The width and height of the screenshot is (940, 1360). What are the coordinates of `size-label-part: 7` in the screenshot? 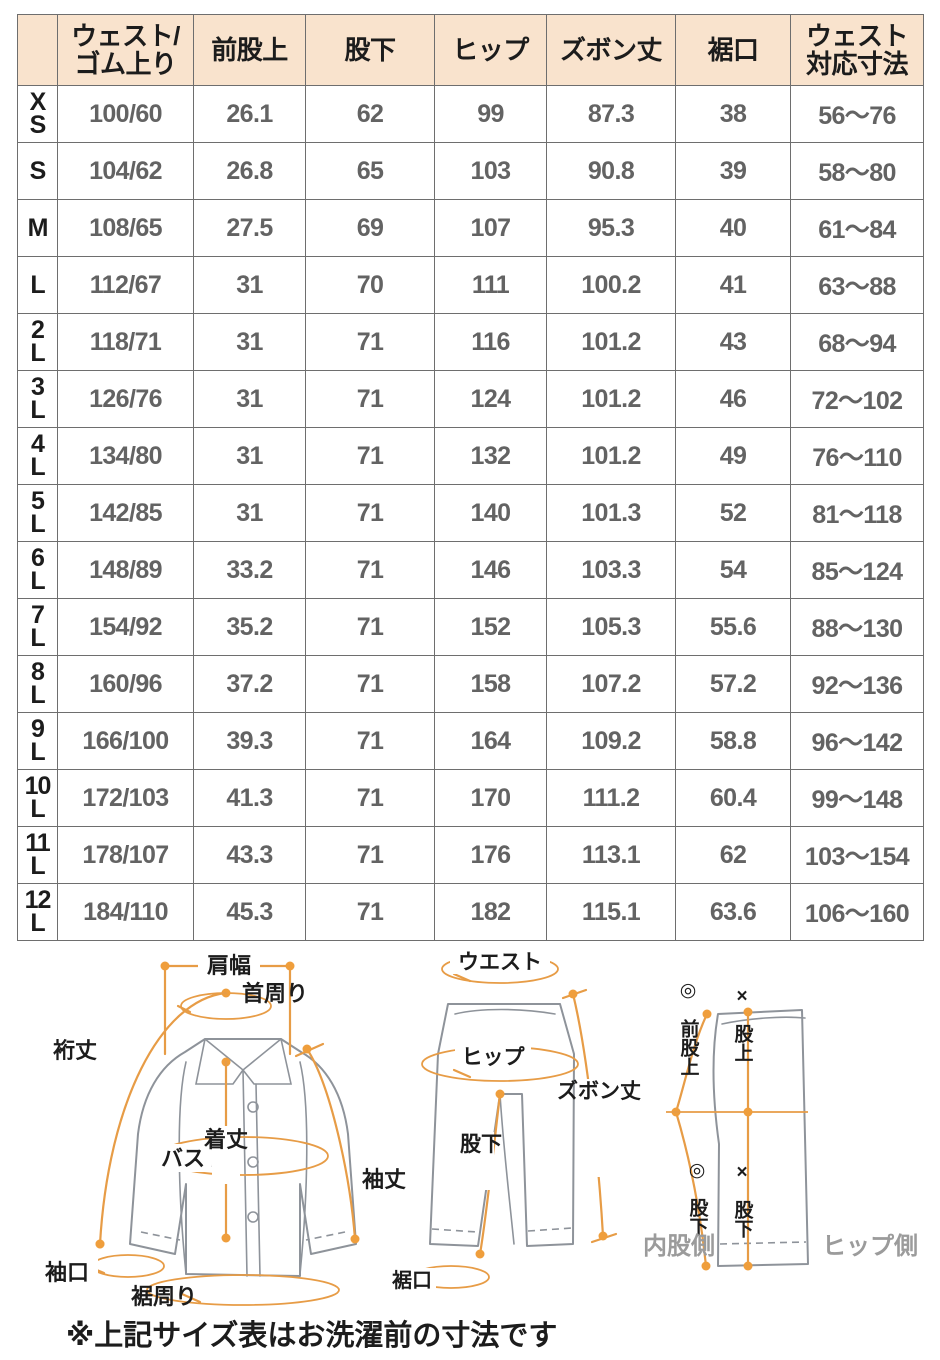 It's located at (38, 615).